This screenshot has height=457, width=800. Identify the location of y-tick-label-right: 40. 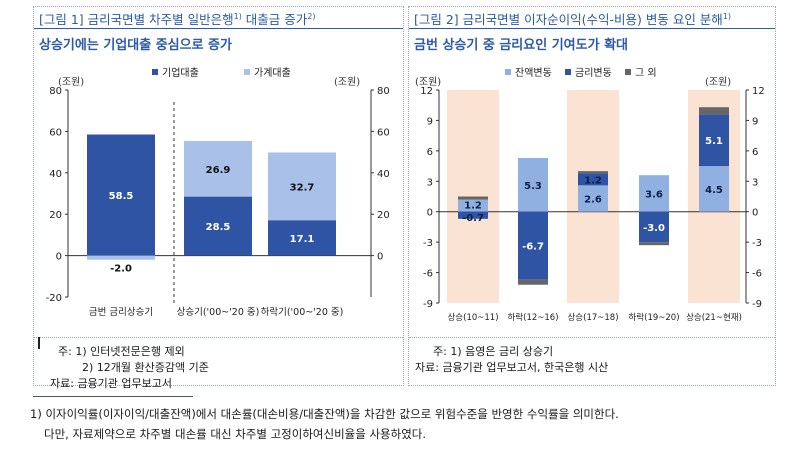
(383, 174).